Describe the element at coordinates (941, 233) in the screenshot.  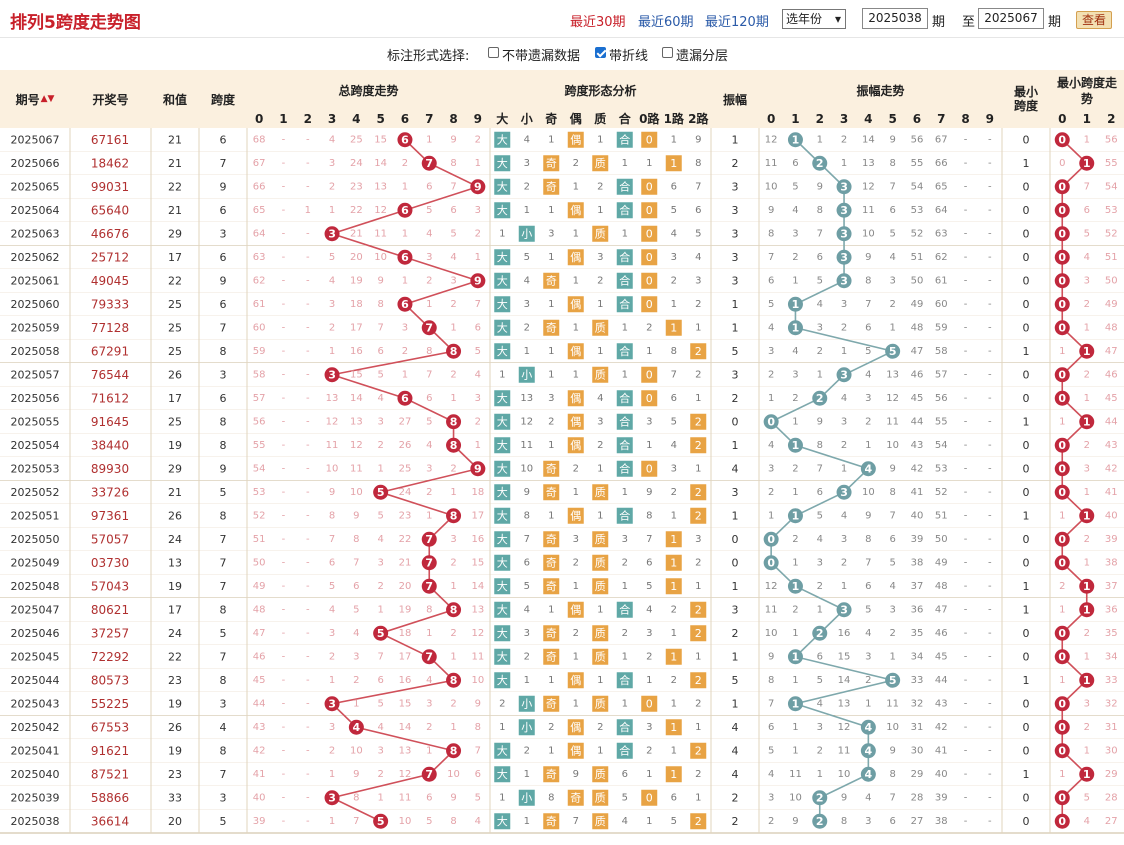
I see `amp-miss-cell: 63` at that location.